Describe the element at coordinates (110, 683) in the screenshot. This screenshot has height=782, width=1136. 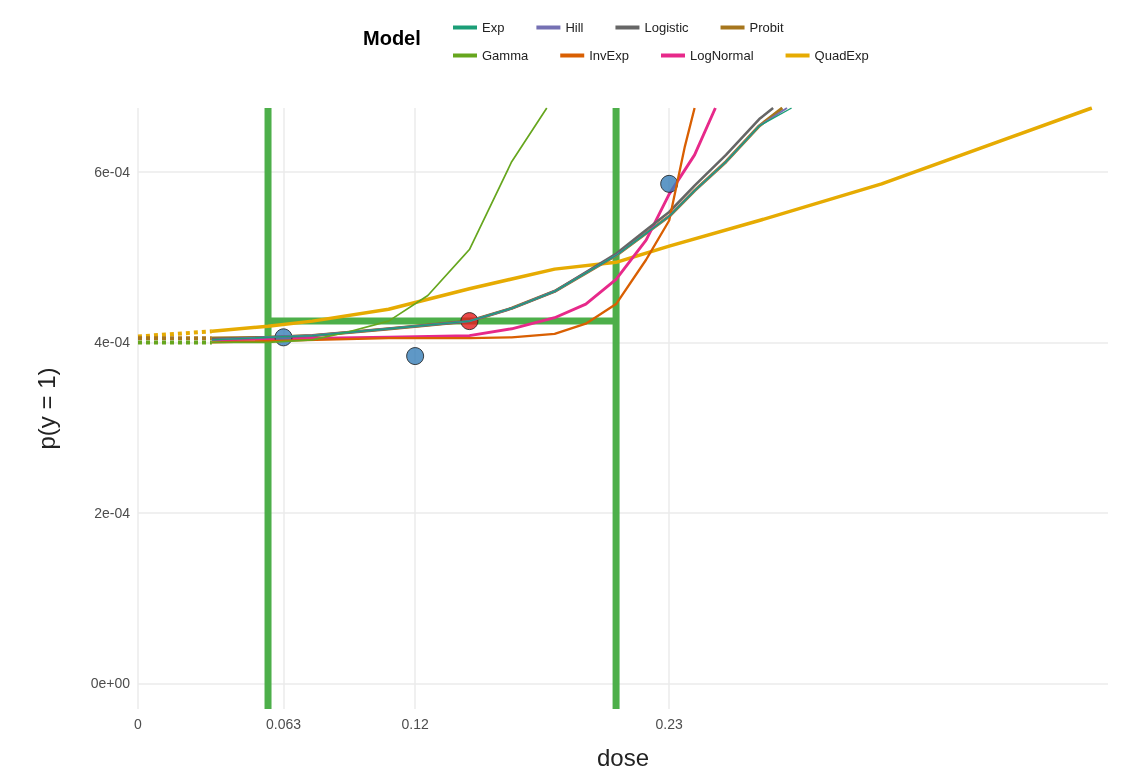
I see `y-tick-label: 0e+00` at that location.